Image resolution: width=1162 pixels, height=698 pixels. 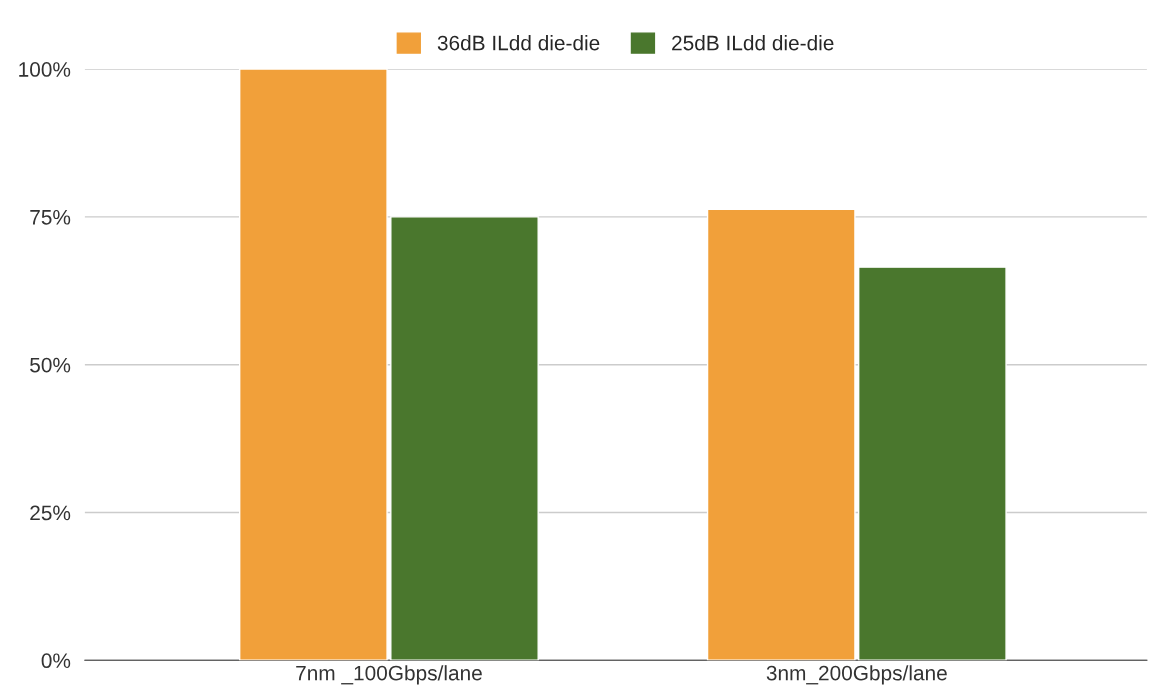 What do you see at coordinates (50, 365) in the screenshot?
I see `y-tick-label: 50%` at bounding box center [50, 365].